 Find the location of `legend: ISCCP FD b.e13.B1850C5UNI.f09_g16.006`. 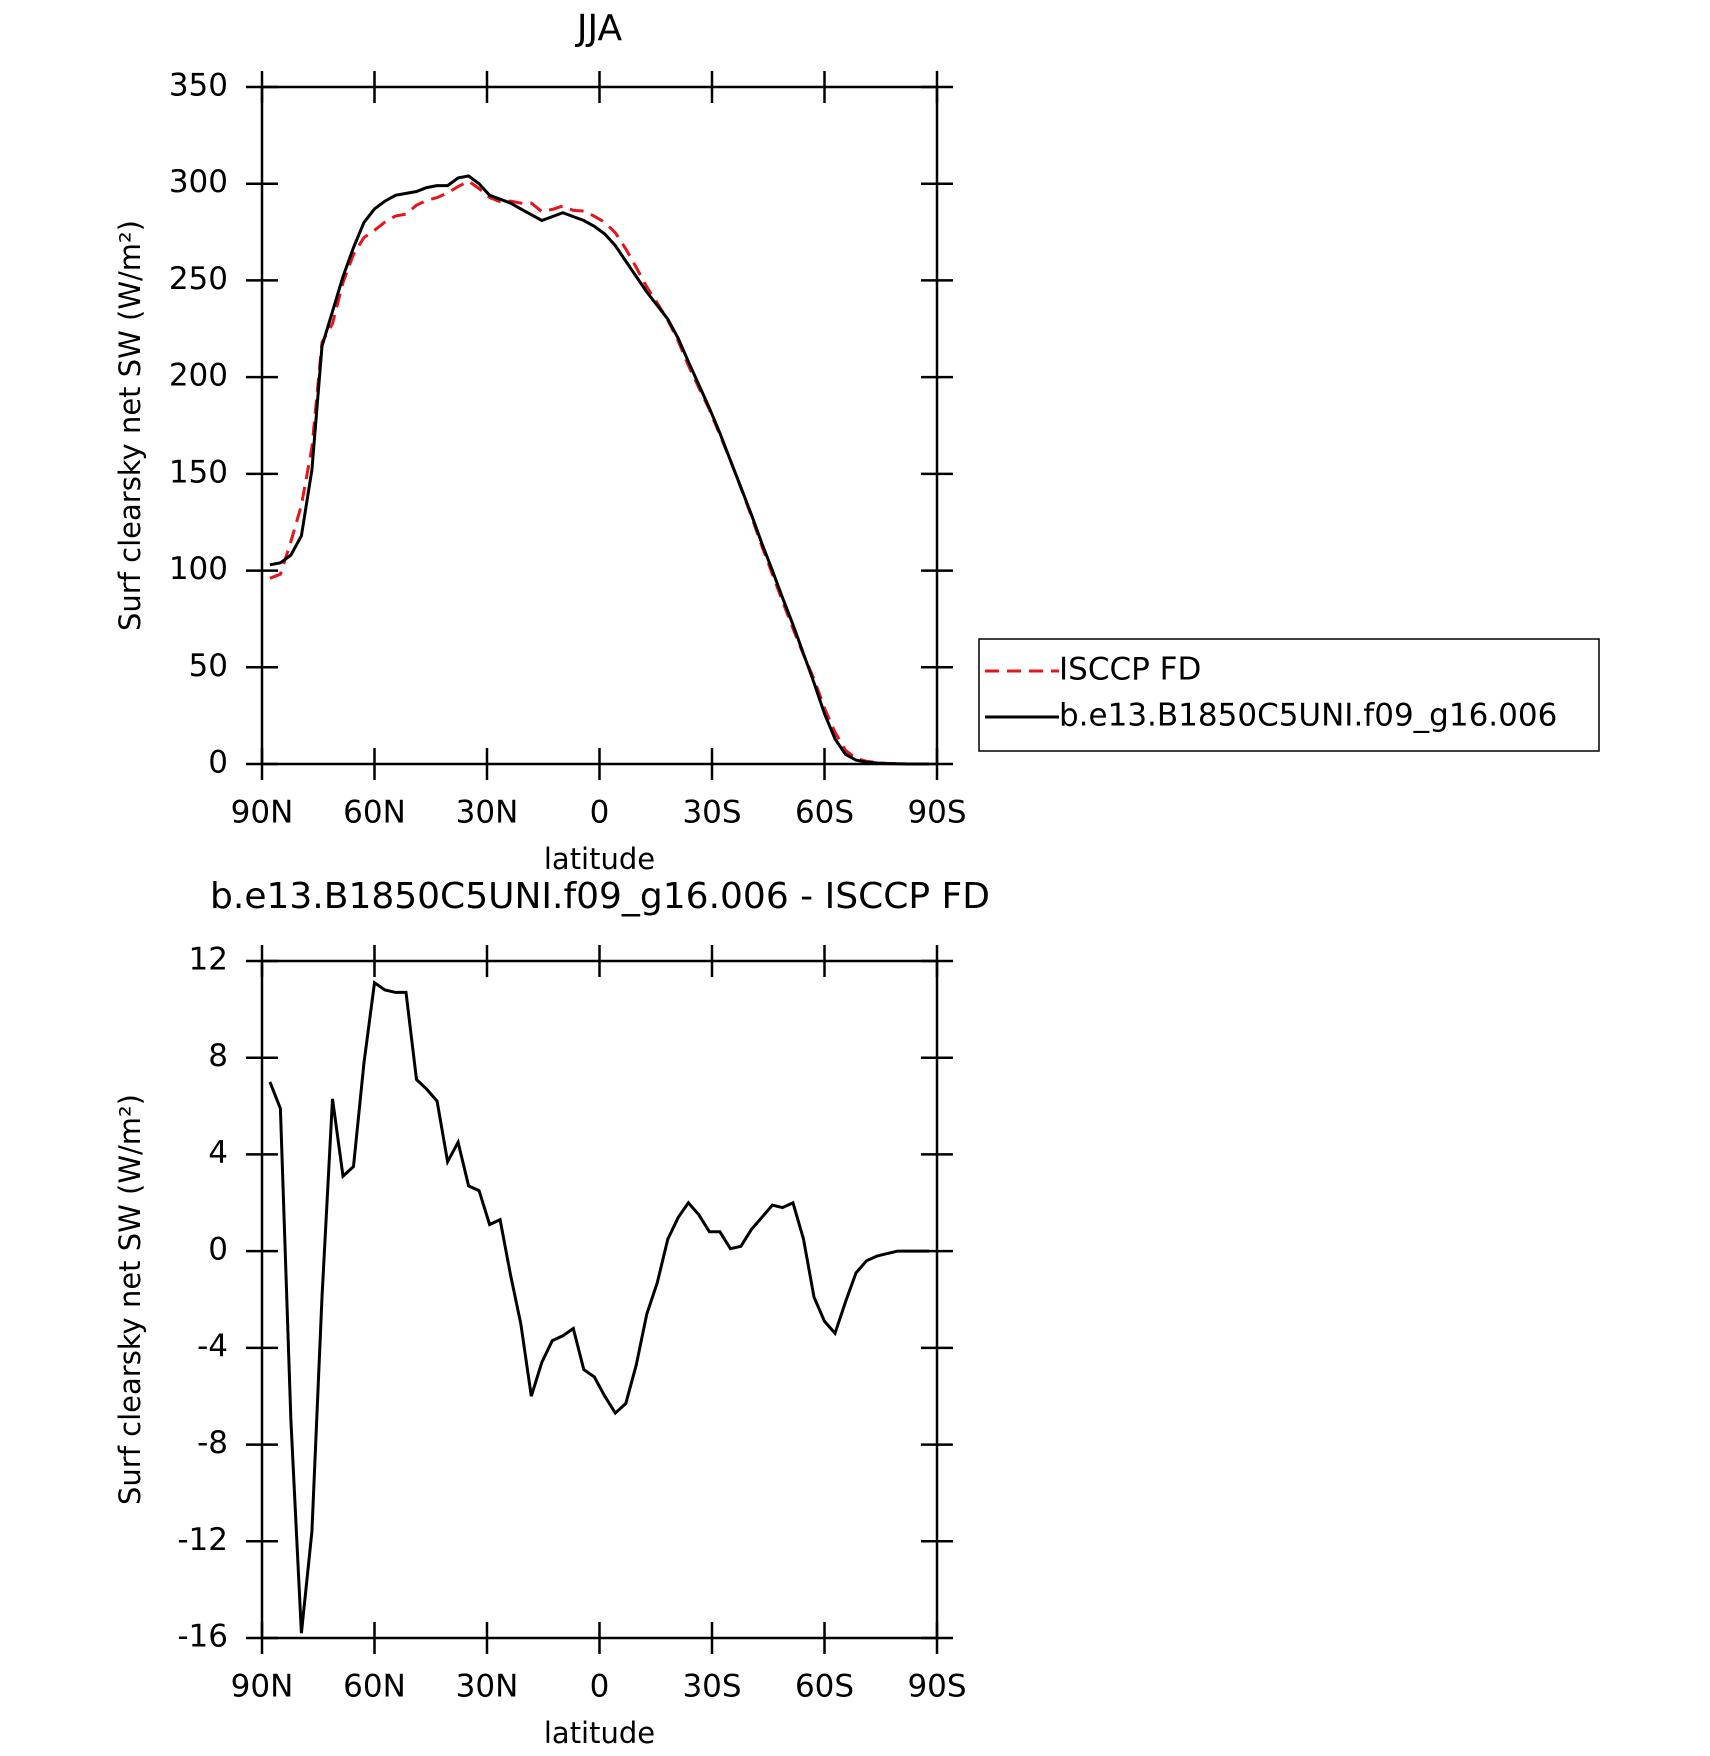

legend: ISCCP FD b.e13.B1850C5UNI.f09_g16.006 is located at coordinates (1289, 695).